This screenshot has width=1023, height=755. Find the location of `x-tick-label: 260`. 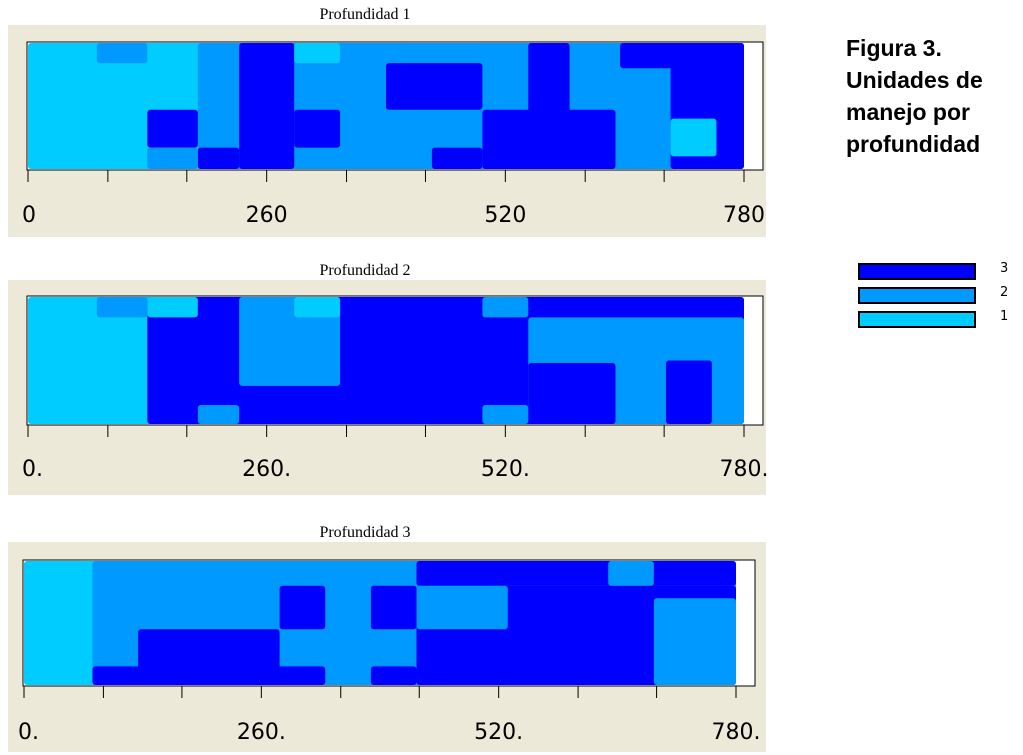

x-tick-label: 260 is located at coordinates (267, 215).